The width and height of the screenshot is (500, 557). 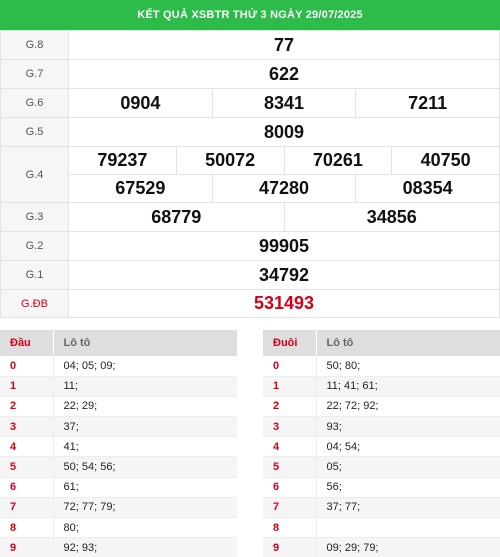 I want to click on prize-number: 68779, so click(x=176, y=216).